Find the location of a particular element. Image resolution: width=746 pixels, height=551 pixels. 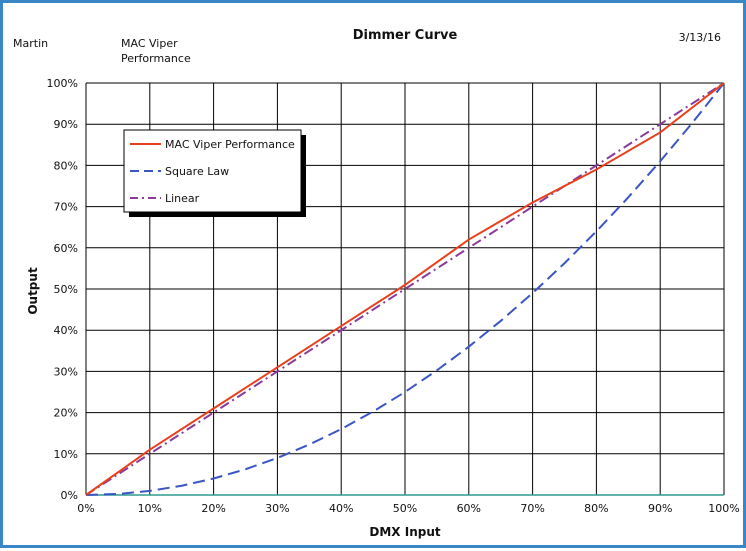

x-axis-label: DMX Input is located at coordinates (404, 532).